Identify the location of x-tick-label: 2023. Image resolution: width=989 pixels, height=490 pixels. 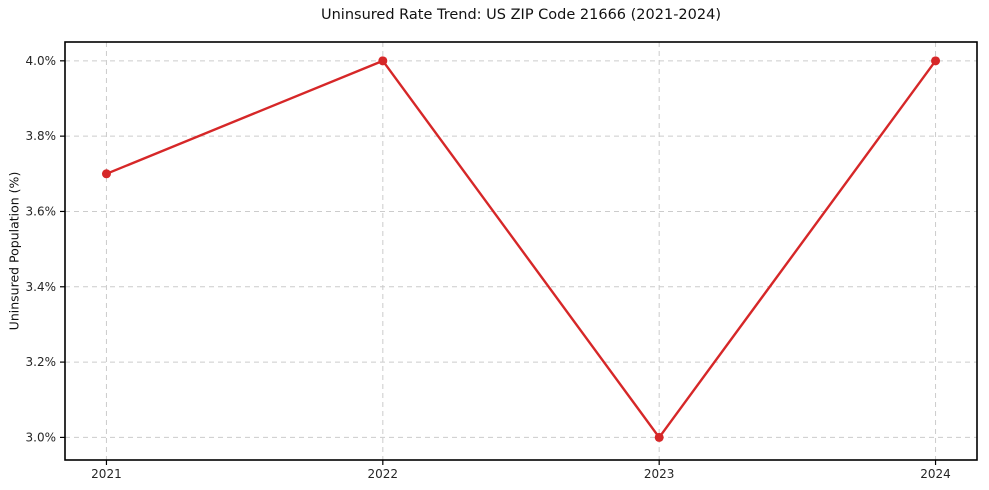
(659, 474).